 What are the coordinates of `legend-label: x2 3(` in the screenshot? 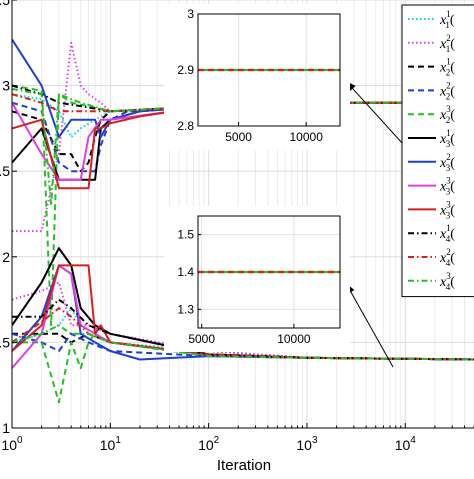 It's located at (447, 162).